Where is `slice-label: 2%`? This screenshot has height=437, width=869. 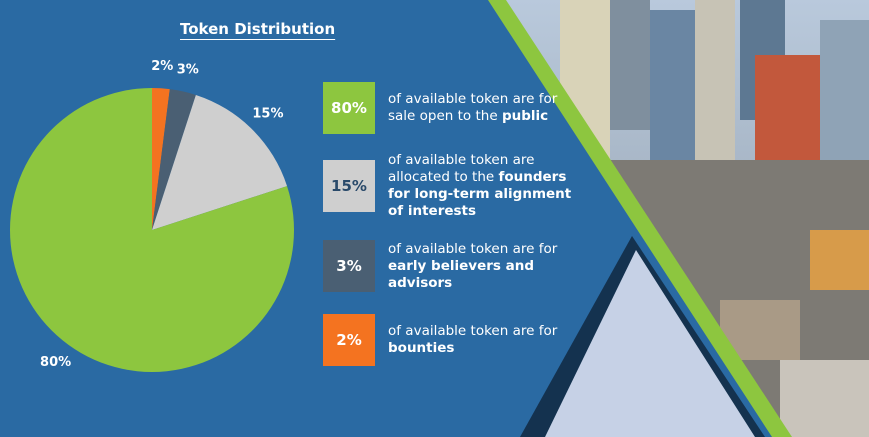
slice-label: 2% is located at coordinates (162, 66).